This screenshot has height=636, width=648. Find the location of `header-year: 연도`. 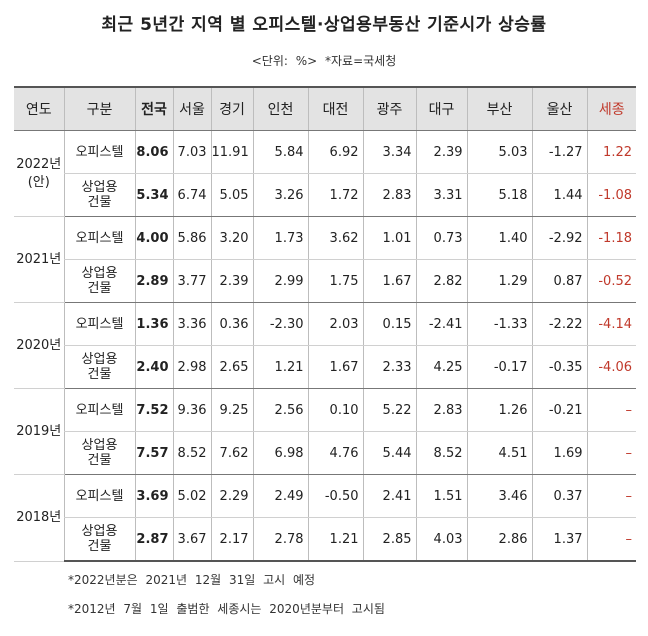

header-year: 연도 is located at coordinates (39, 108).